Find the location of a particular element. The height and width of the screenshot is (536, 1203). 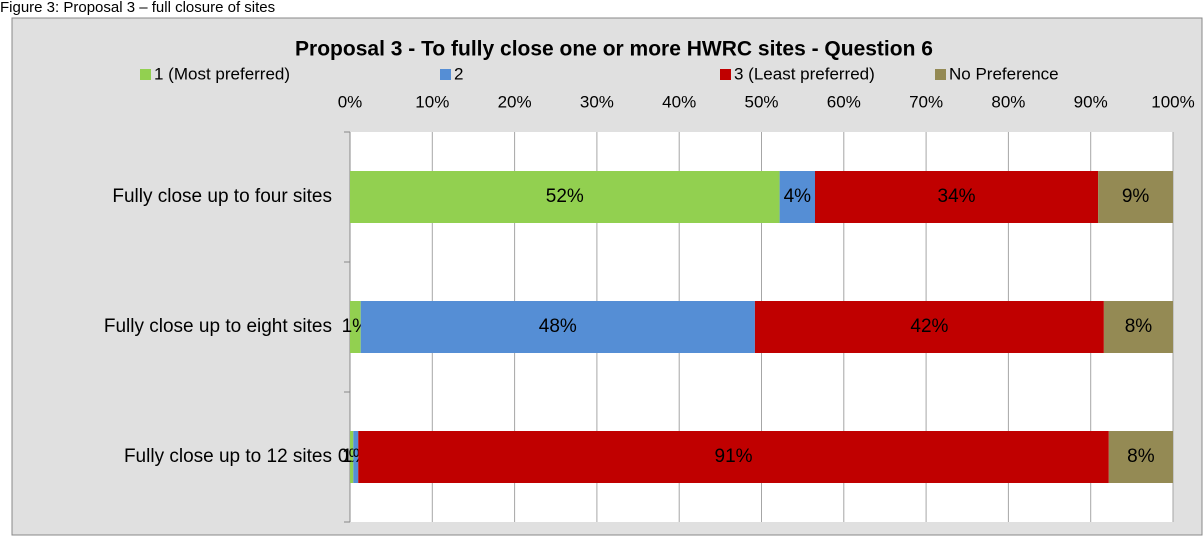

x-tick-label: 70% is located at coordinates (926, 101).